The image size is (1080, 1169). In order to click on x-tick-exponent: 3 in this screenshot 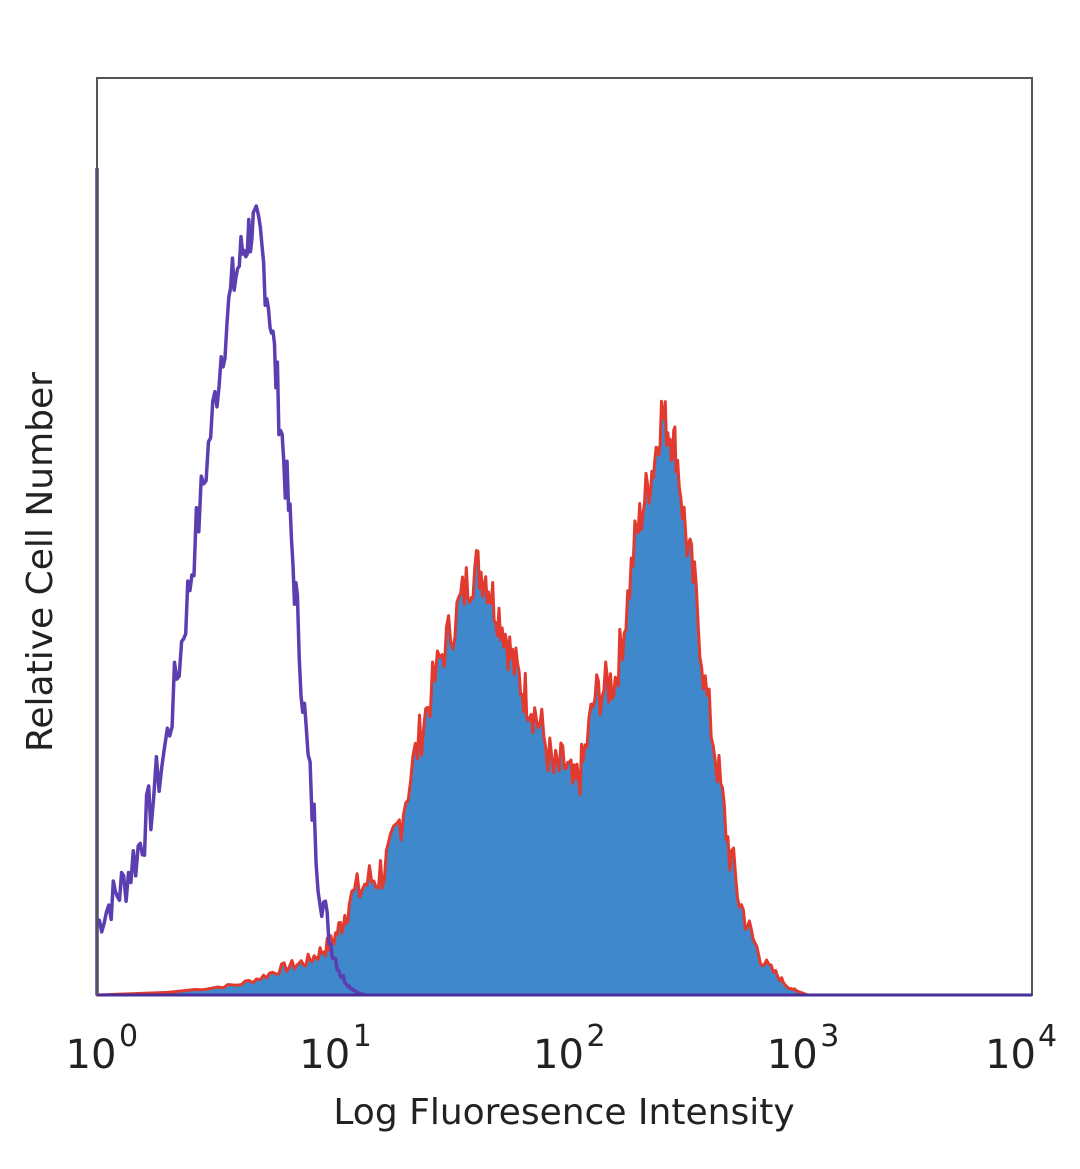, I will do `click(829, 1036)`.